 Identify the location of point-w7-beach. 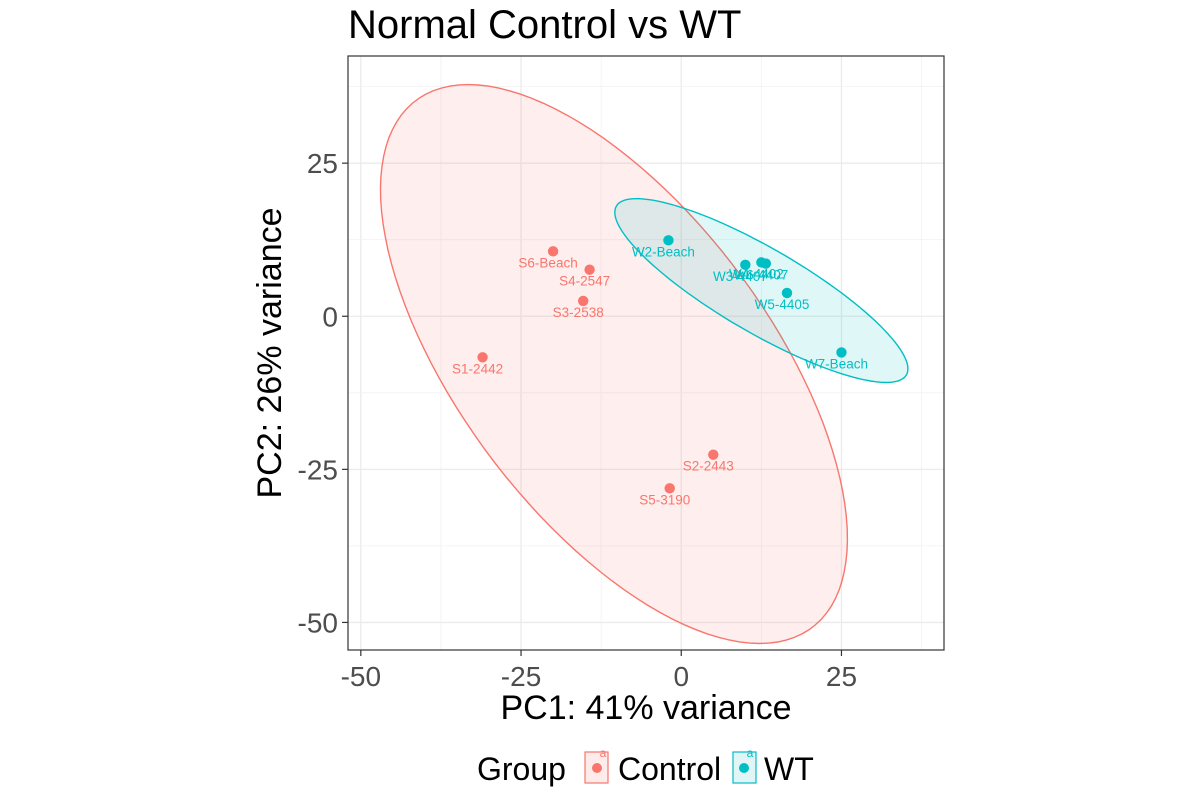
(841, 352).